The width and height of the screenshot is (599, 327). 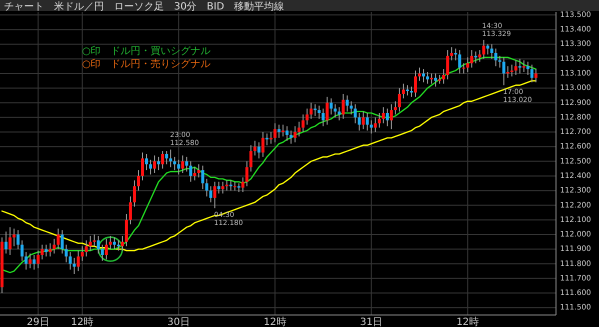 What do you see at coordinates (146, 64) in the screenshot?
I see `legend-label: ○印 ドル円・売りシグナル` at bounding box center [146, 64].